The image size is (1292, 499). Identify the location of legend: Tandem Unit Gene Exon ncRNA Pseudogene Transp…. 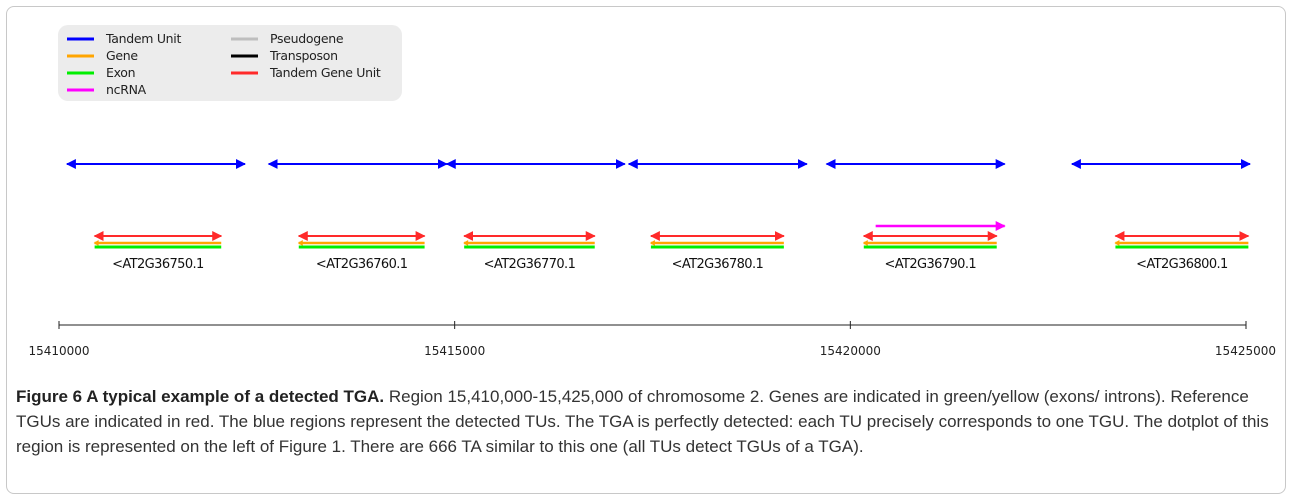
(224, 64).